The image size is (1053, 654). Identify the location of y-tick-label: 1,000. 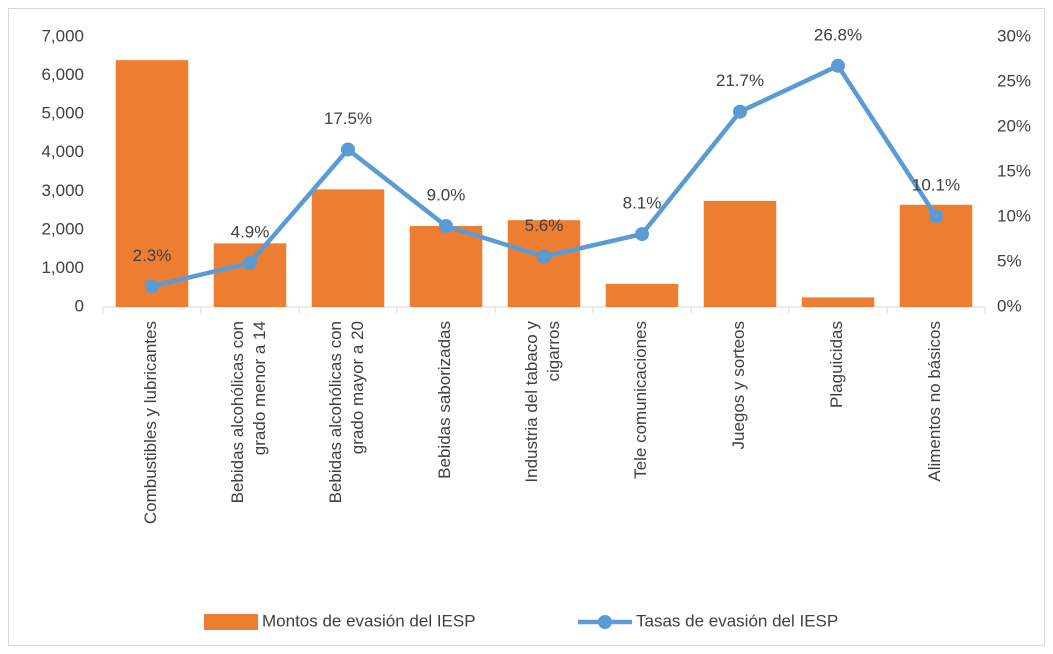
(62, 267).